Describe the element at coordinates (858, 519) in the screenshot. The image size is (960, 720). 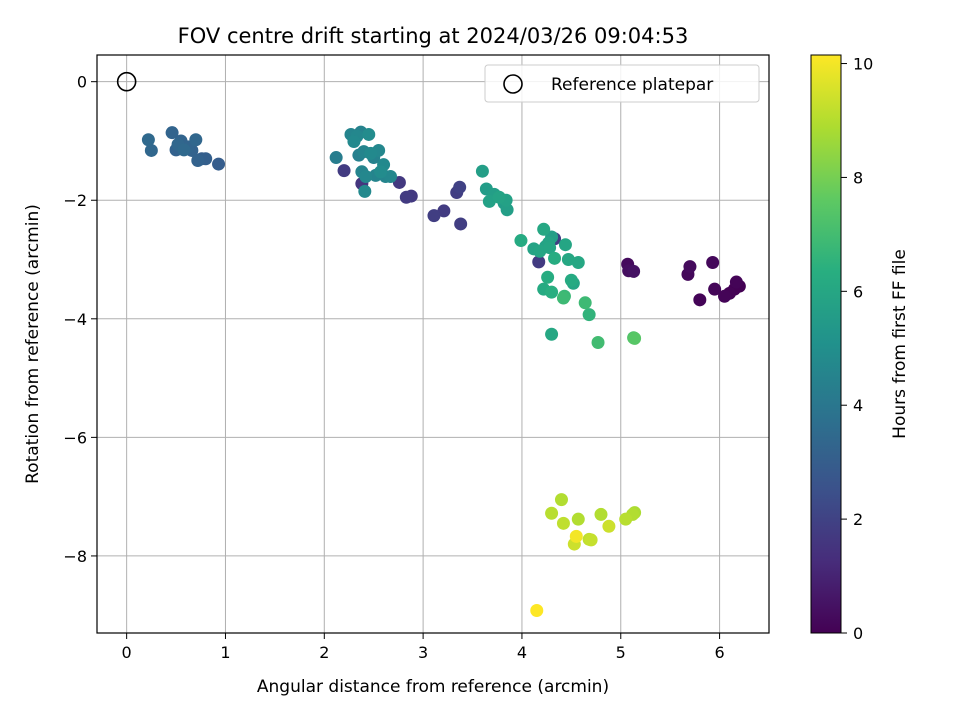
I see `colorbar-tick-label: 2` at that location.